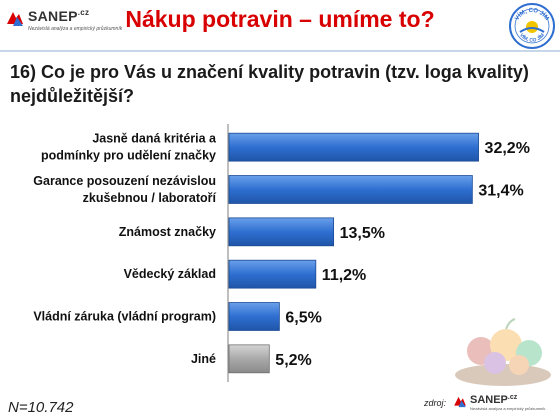 The height and width of the screenshot is (420, 560). I want to click on fruit-basket-image, so click(503, 352).